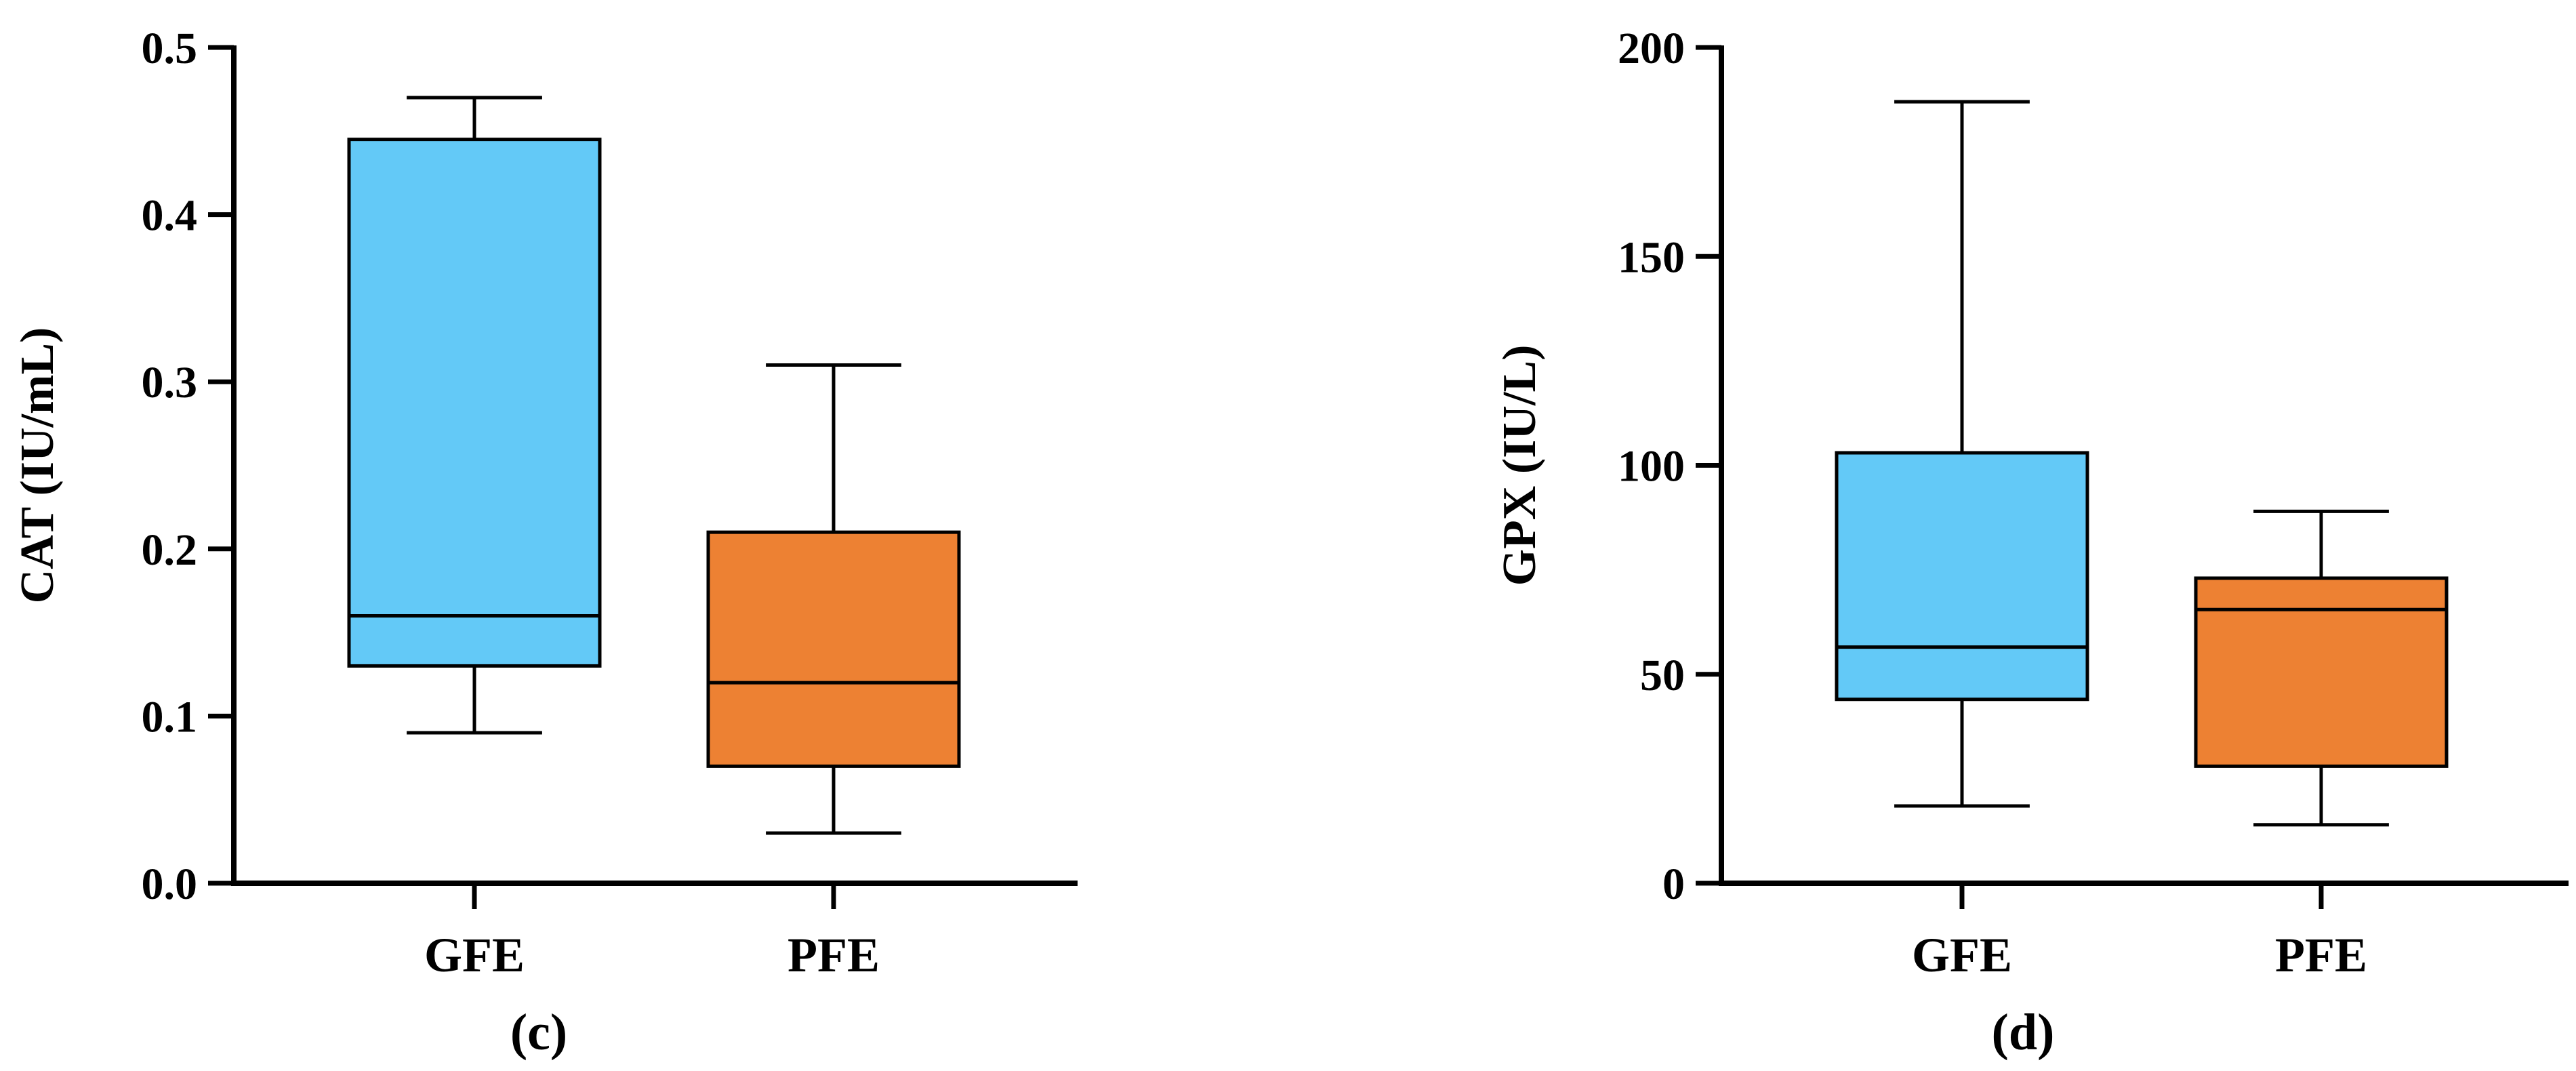 This screenshot has width=2576, height=1071. What do you see at coordinates (2023, 1032) in the screenshot?
I see `panel-label: (d)` at bounding box center [2023, 1032].